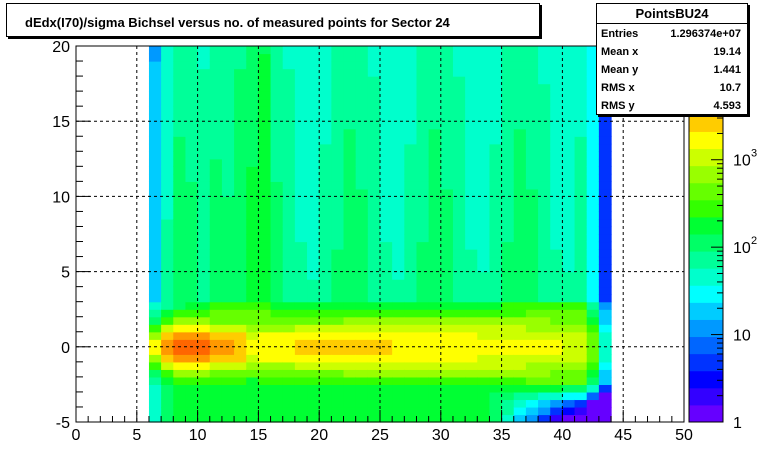 The height and width of the screenshot is (474, 763). Describe the element at coordinates (671, 106) in the screenshot. I see `stats-row-rms-y: RMS y 4.593` at that location.